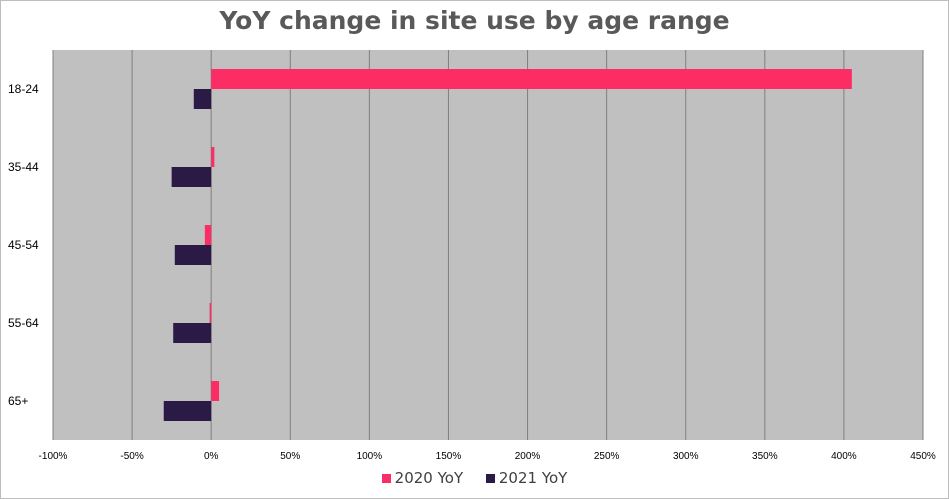 The image size is (949, 499). What do you see at coordinates (23, 167) in the screenshot?
I see `y-category-label: 35-44` at bounding box center [23, 167].